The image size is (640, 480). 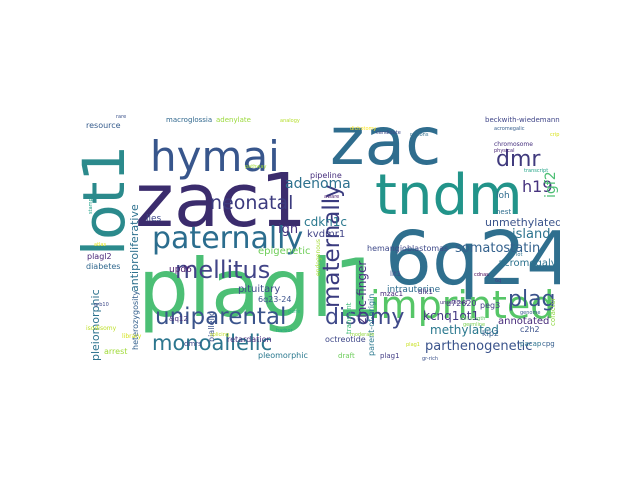 What do you see at coordinates (290, 121) in the screenshot?
I see `word-analogy: analogy` at bounding box center [290, 121].